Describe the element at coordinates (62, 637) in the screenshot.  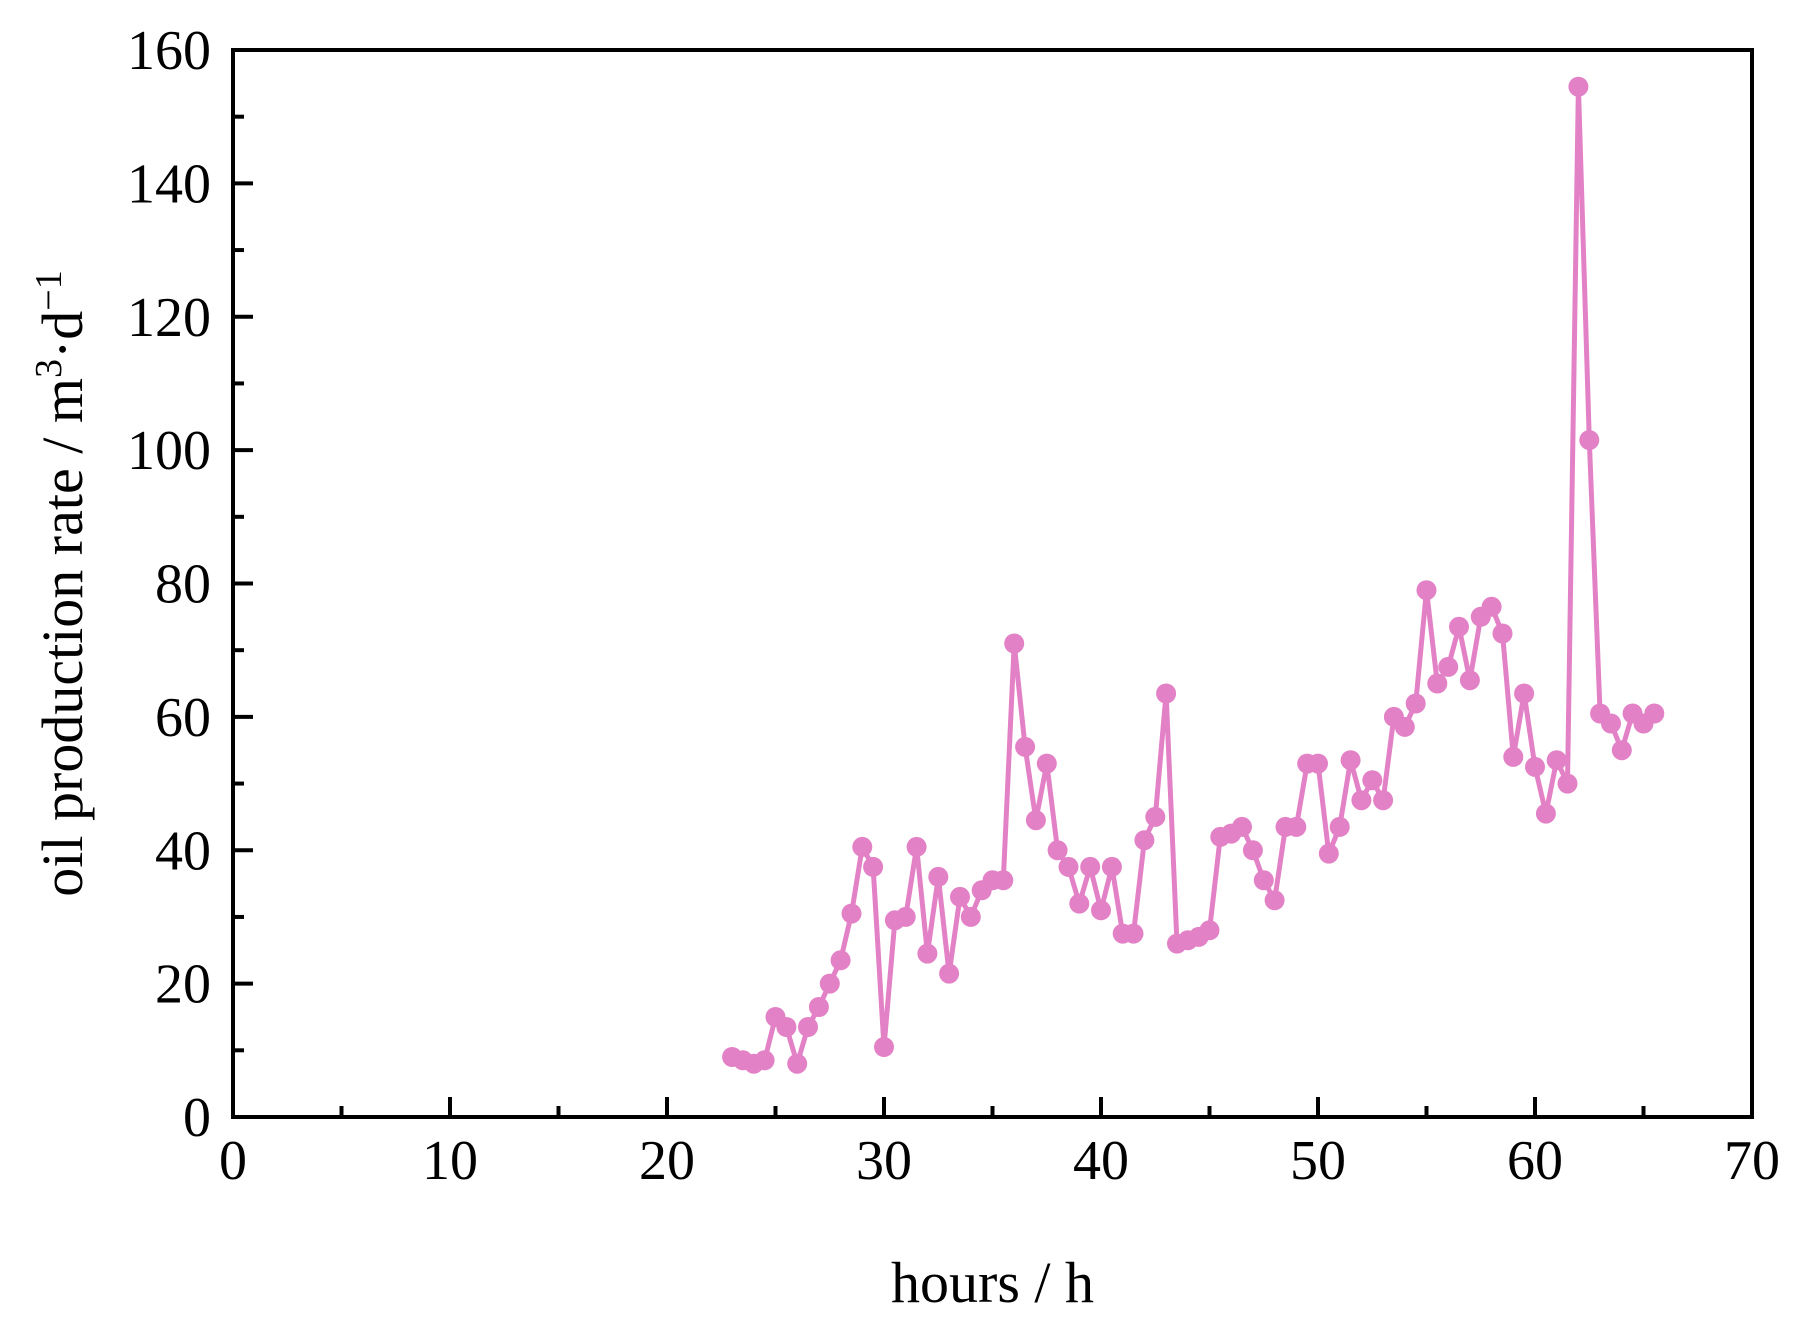
I see `y-axis-title-main: oil production rate / m` at that location.